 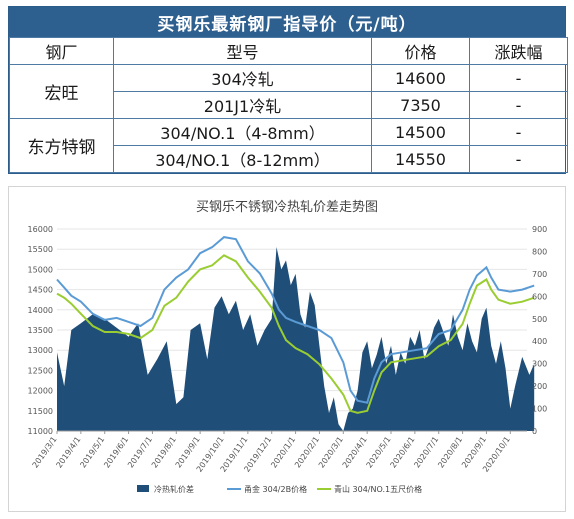 I want to click on chart-title: 买钢乐不锈钢冷热轧价差走势图, so click(x=287, y=207).